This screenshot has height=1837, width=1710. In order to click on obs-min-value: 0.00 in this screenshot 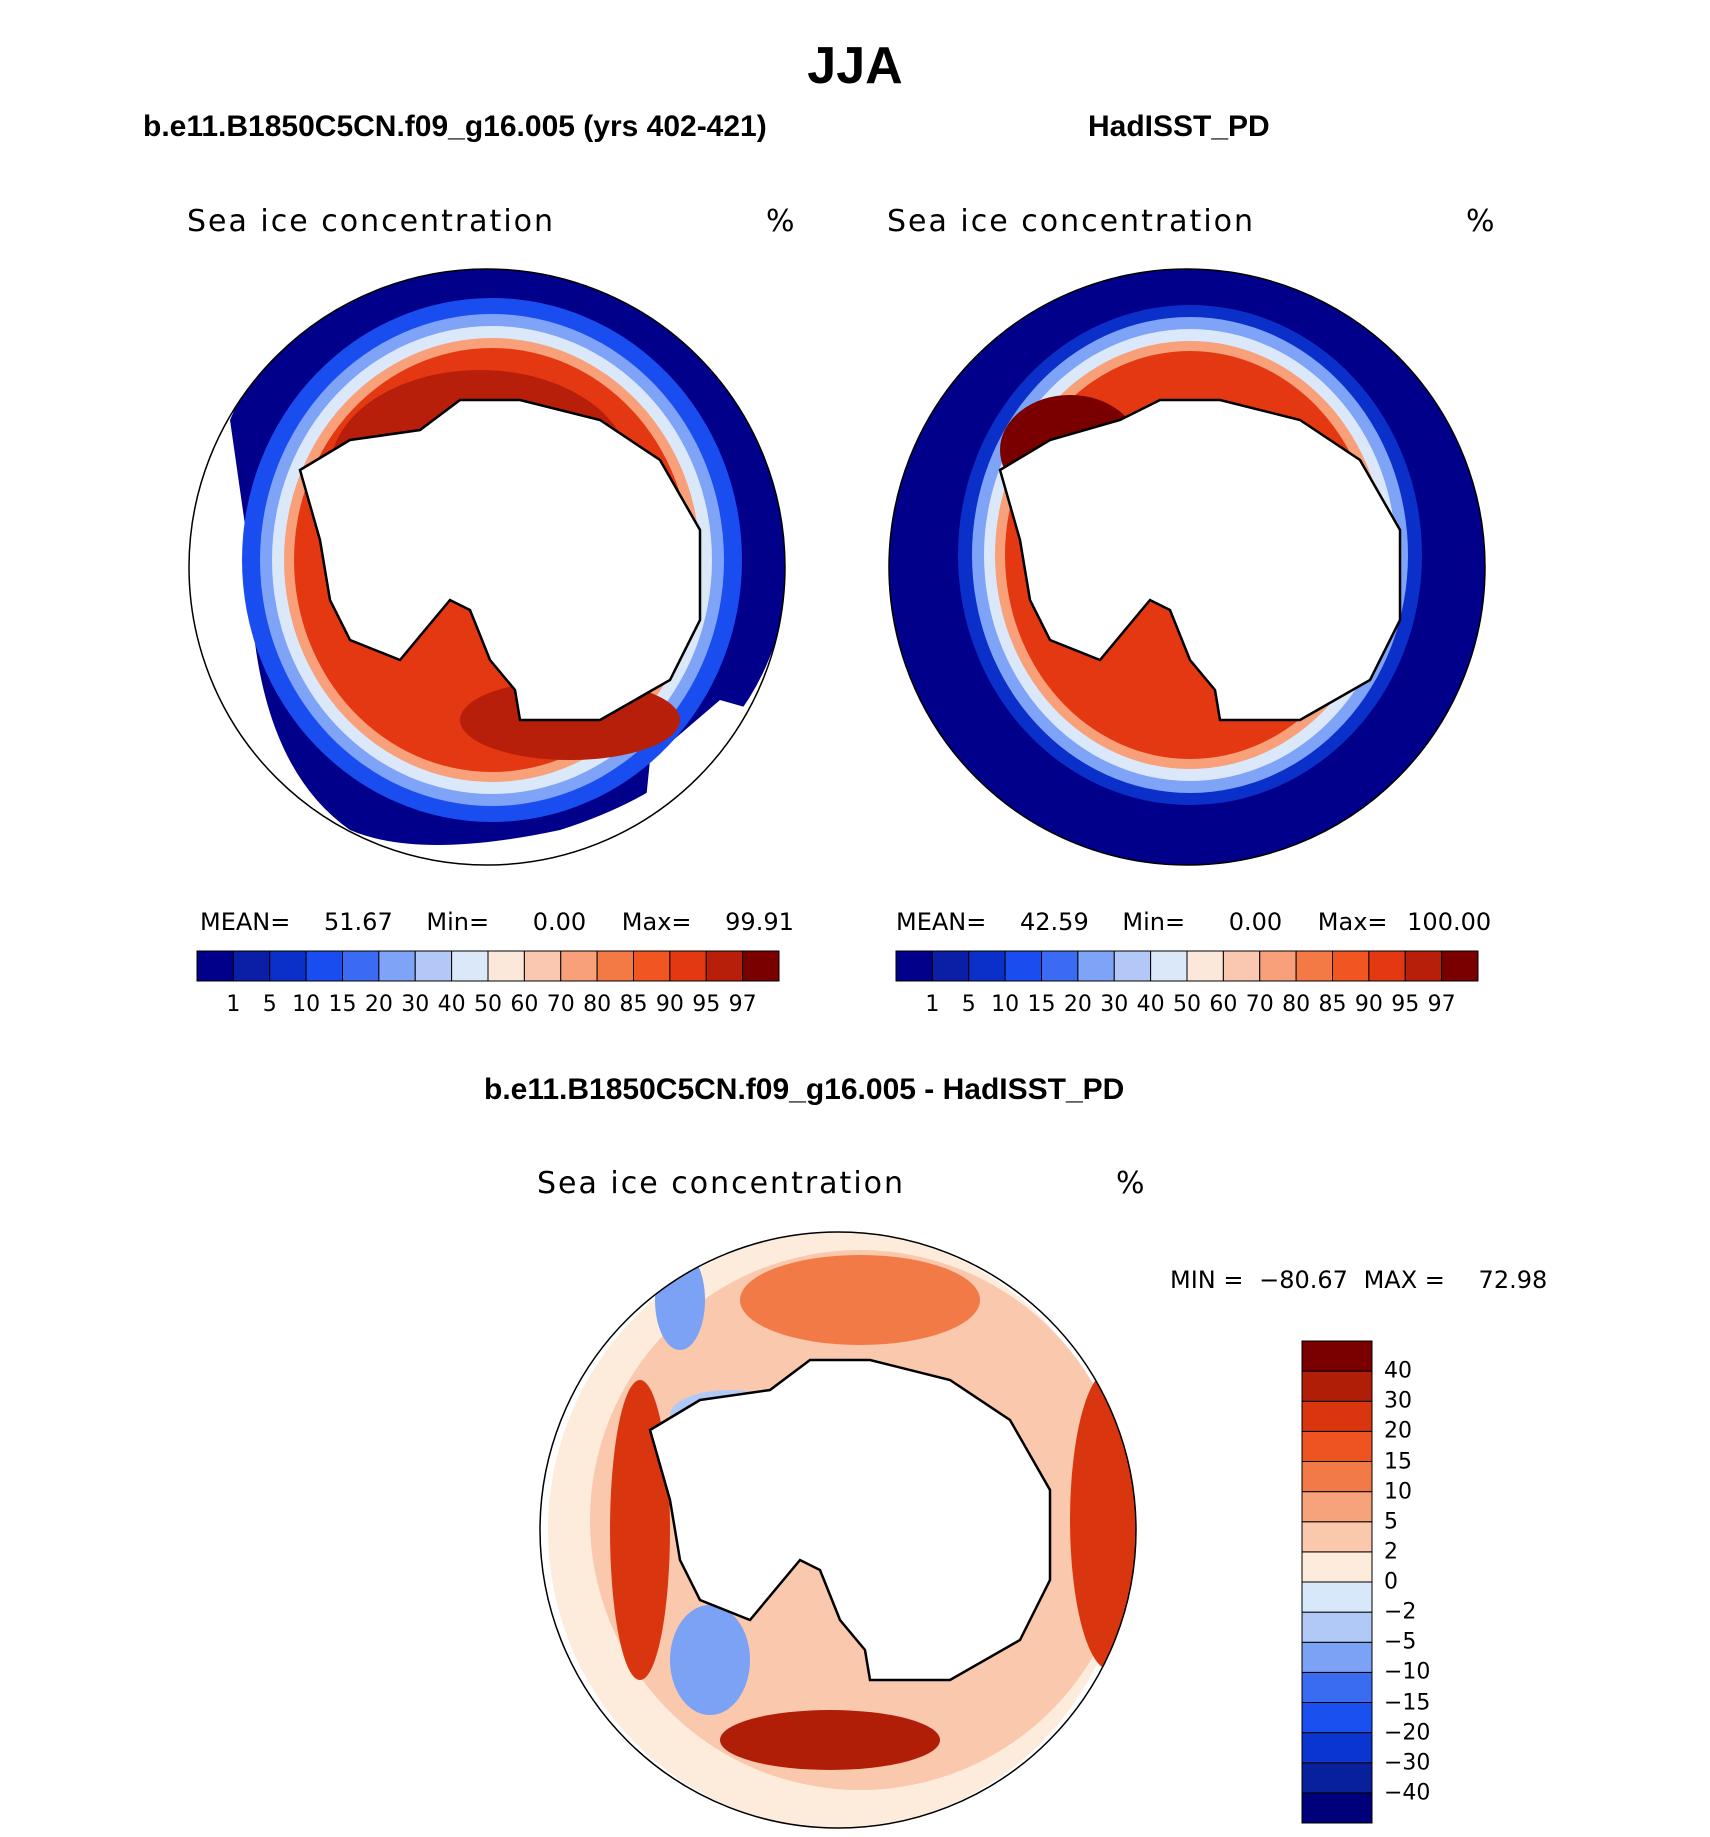, I will do `click(1255, 922)`.